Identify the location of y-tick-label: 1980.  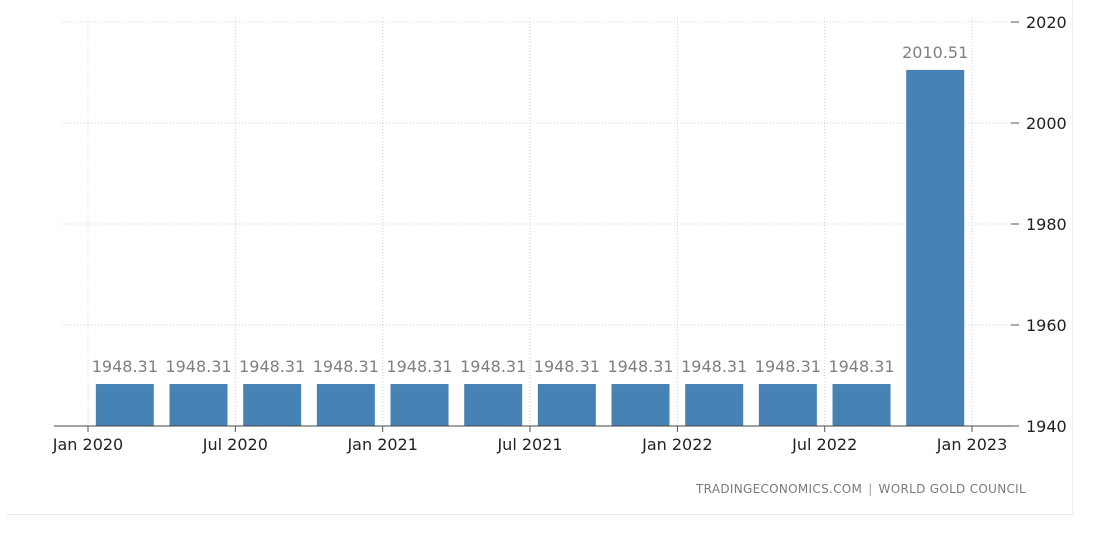
(1046, 224).